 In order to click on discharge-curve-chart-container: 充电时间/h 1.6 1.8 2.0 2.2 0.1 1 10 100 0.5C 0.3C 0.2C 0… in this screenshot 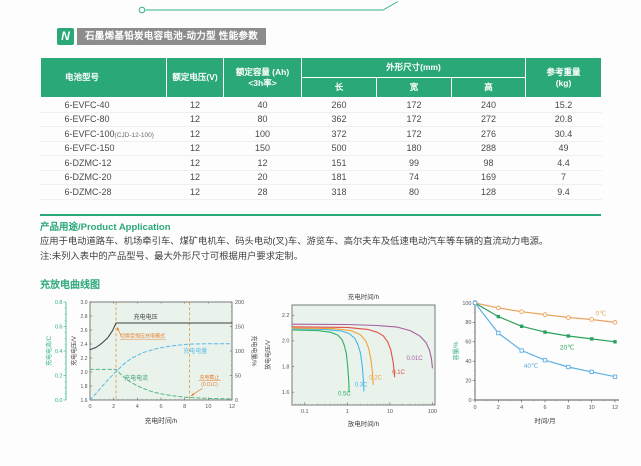, I will do `click(357, 365)`.